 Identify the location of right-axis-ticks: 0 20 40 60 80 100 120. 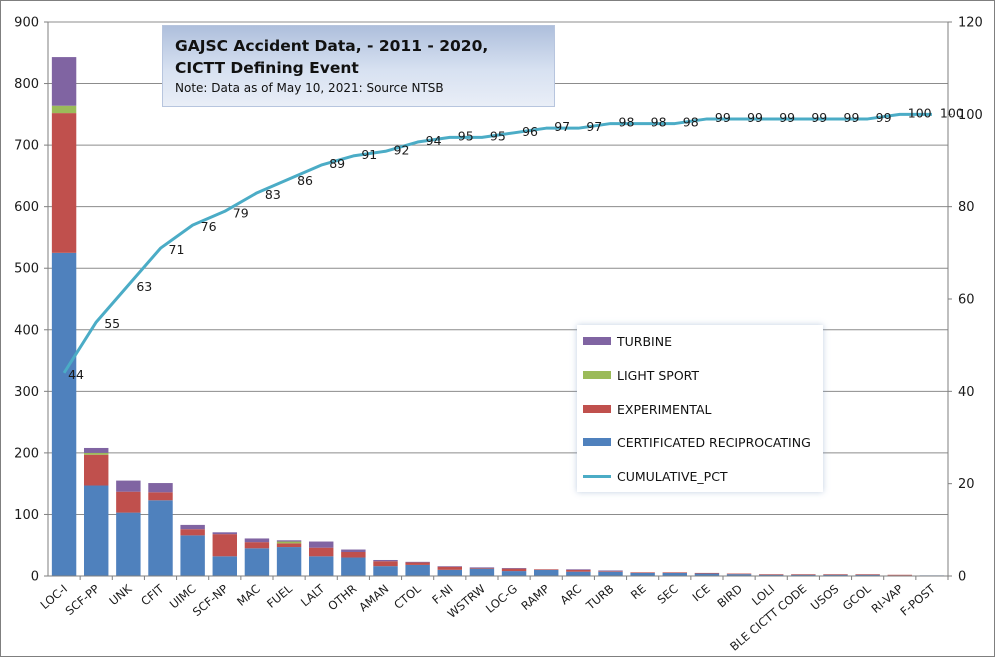
(970, 300).